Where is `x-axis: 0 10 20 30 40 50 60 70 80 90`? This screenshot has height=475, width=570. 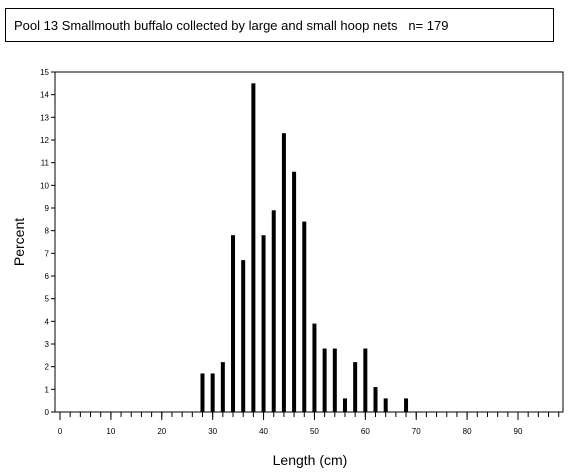
x-axis: 0 10 20 30 40 50 60 70 80 90 is located at coordinates (309, 424).